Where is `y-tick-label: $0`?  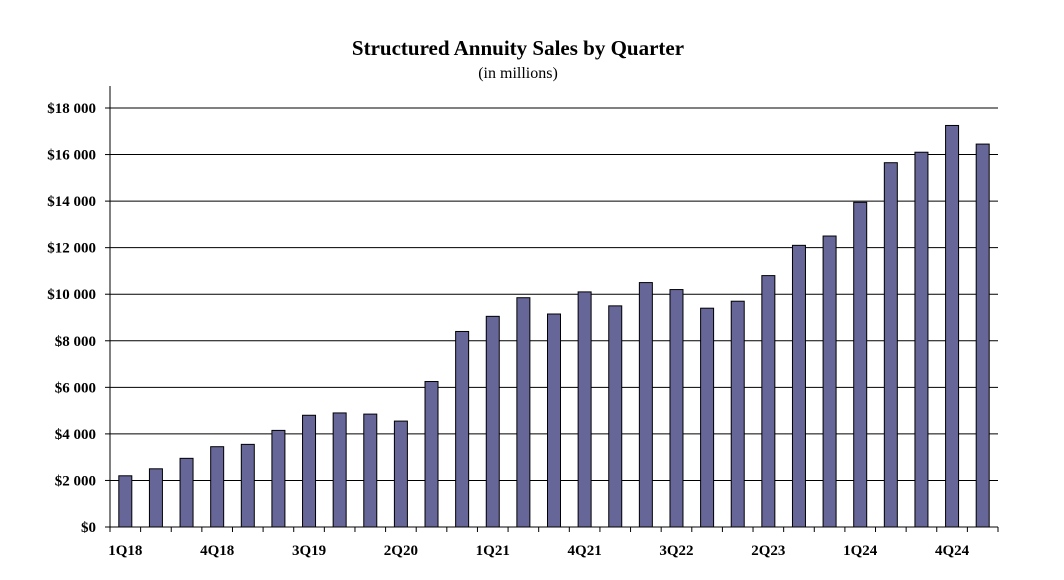 y-tick-label: $0 is located at coordinates (88, 528).